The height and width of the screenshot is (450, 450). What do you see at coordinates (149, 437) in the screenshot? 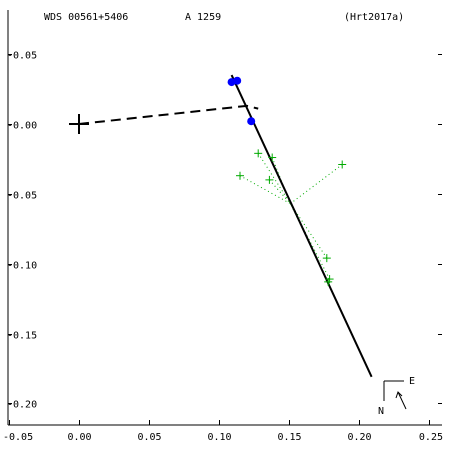
I see `x-tick-label: 0.05` at bounding box center [149, 437].